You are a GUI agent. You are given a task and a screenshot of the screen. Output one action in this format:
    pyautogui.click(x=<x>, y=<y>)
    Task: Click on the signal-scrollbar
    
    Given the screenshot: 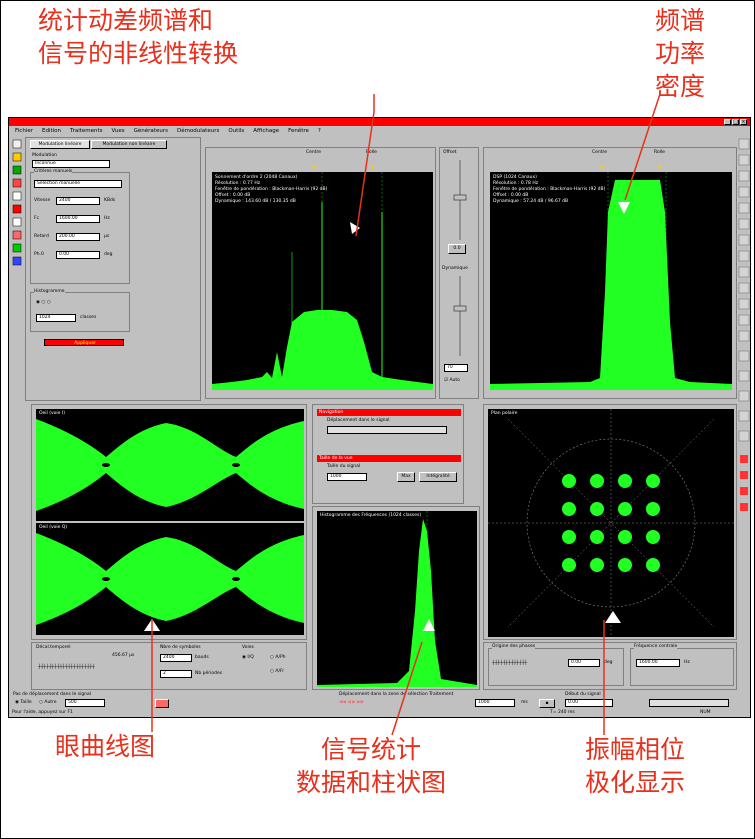 What is the action you would take?
    pyautogui.click(x=689, y=703)
    